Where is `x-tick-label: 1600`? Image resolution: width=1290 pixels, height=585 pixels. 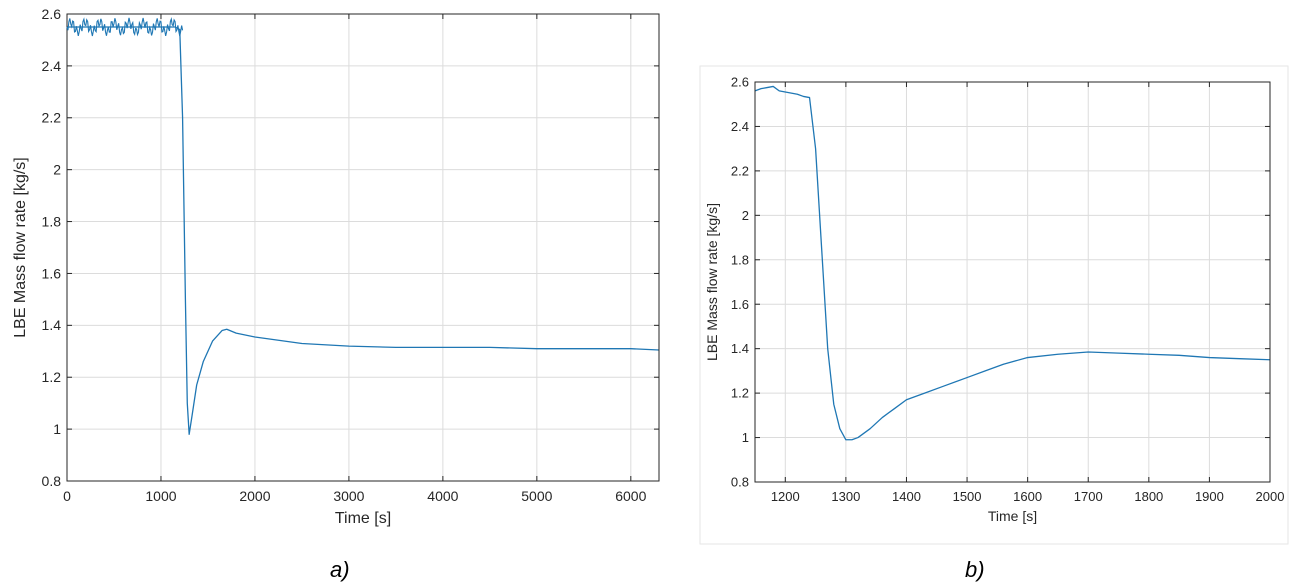
x-tick-label: 1600 is located at coordinates (1027, 496).